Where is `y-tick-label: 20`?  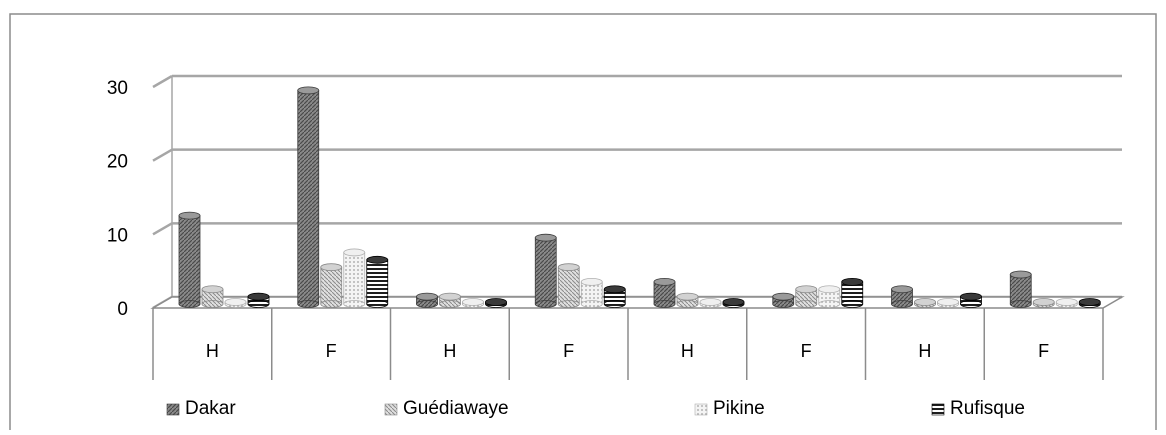
y-tick-label: 20 is located at coordinates (117, 162).